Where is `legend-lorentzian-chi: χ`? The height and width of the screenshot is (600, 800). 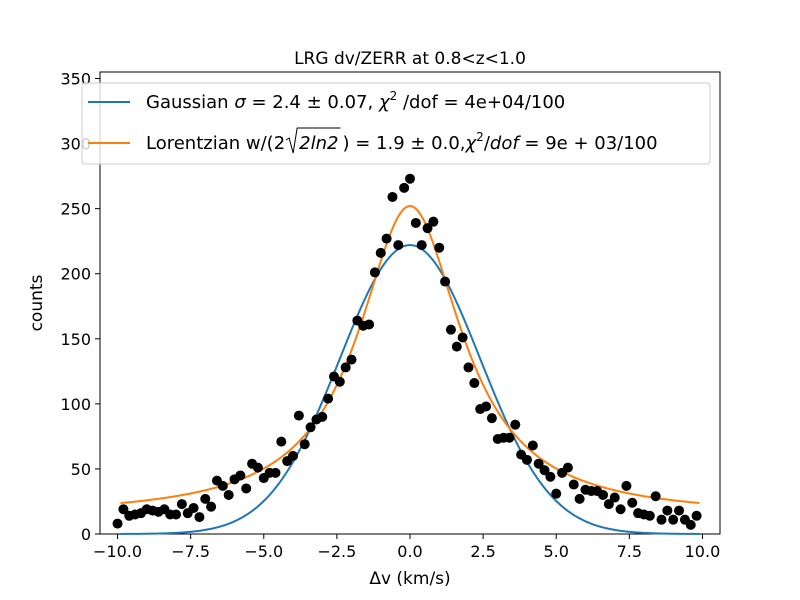 legend-lorentzian-chi: χ is located at coordinates (471, 143).